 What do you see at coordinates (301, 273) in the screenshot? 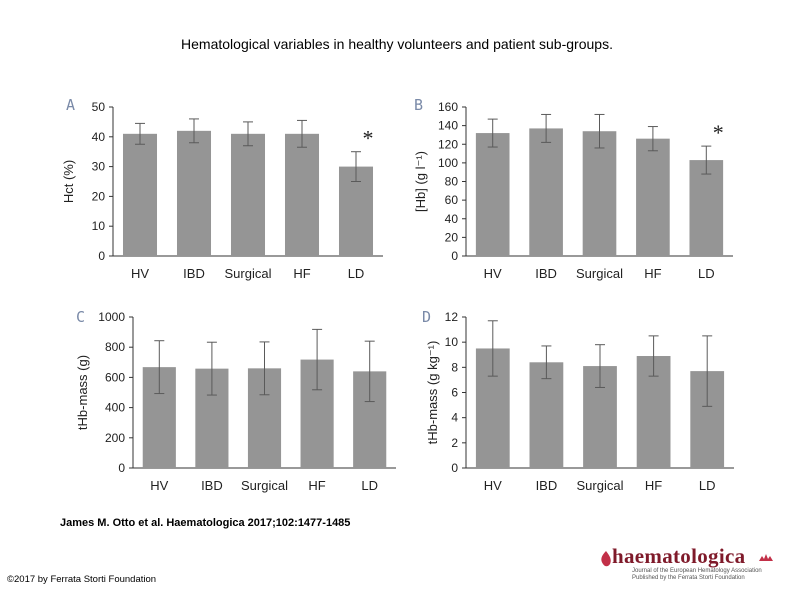
I see `panel-a-x-tick-label: HF` at bounding box center [301, 273].